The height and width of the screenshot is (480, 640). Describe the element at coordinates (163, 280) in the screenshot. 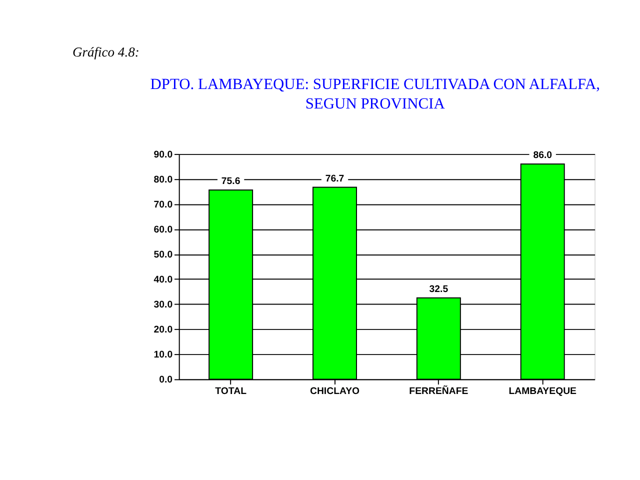

I see `y-tick-label: 40.0` at that location.